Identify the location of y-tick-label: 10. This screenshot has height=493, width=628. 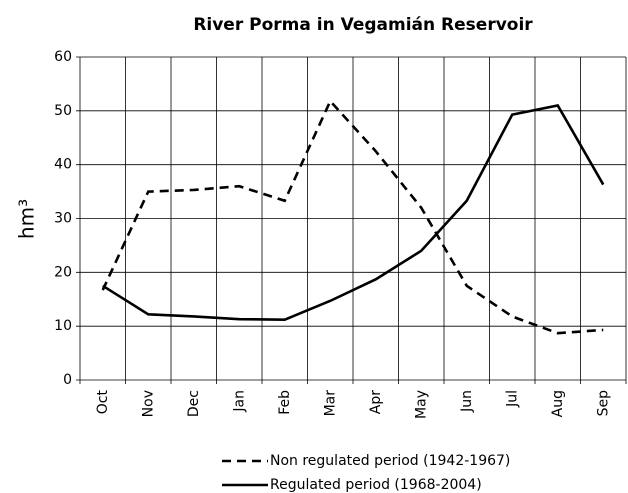
(63, 326).